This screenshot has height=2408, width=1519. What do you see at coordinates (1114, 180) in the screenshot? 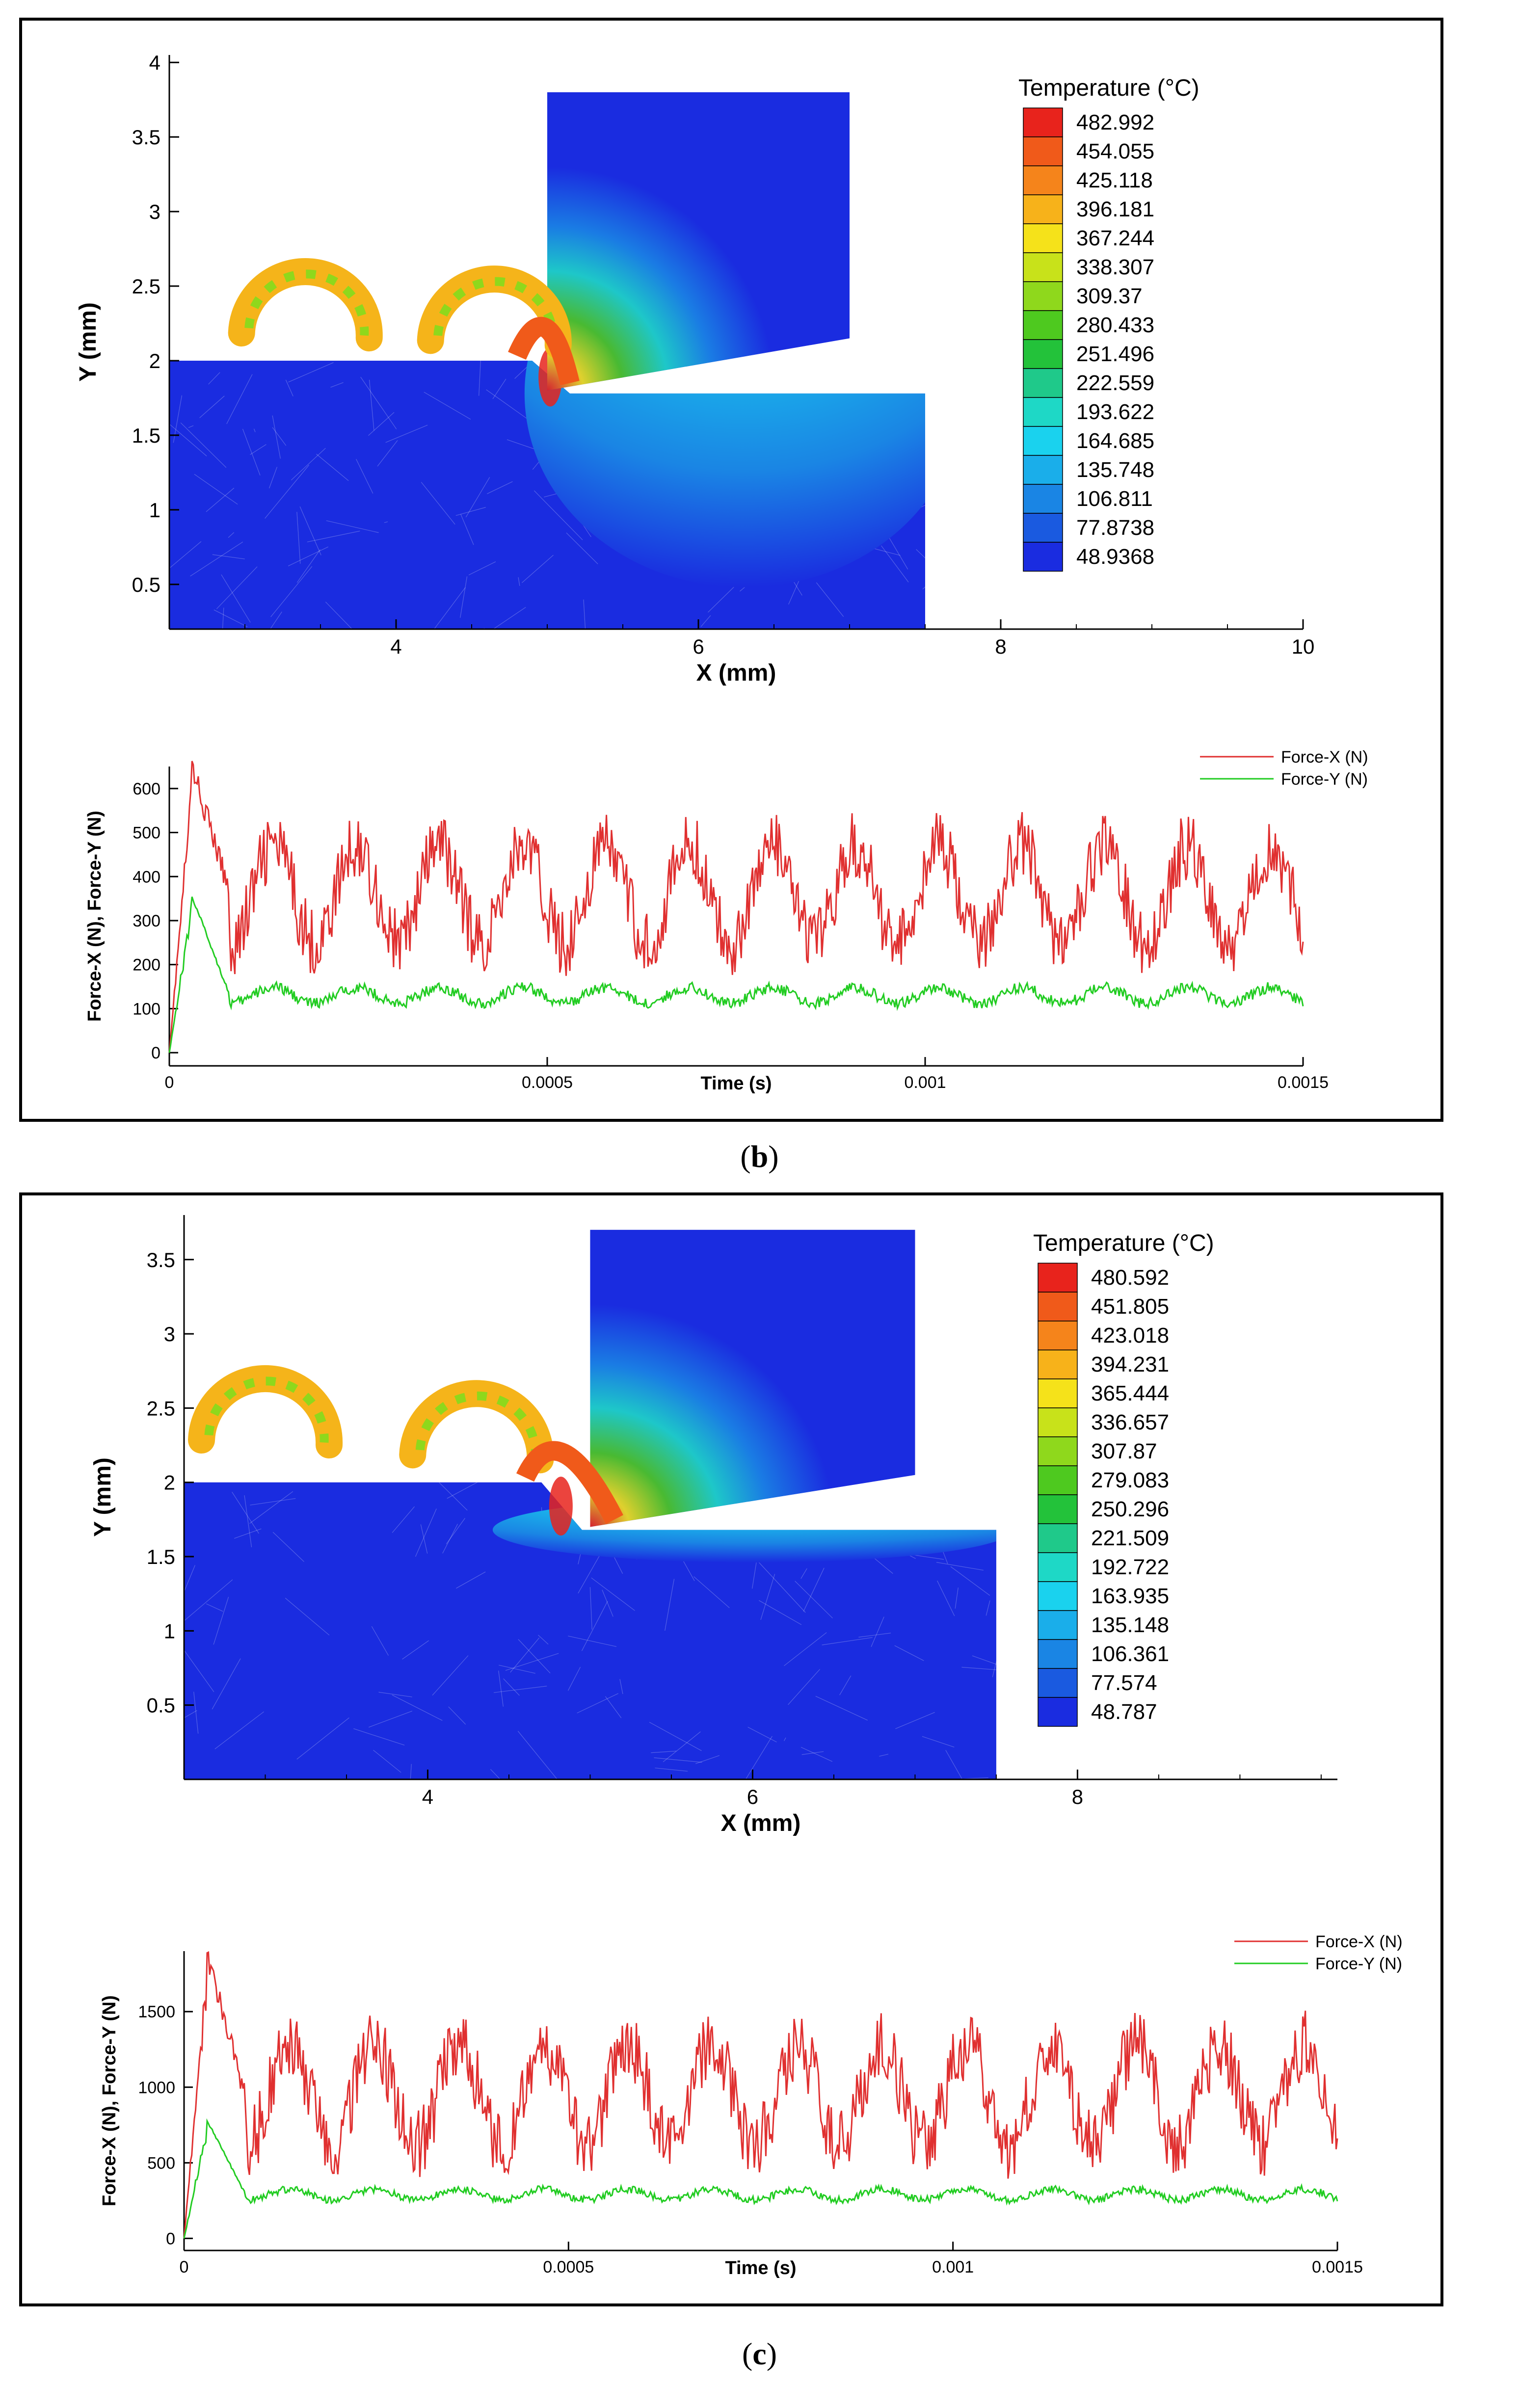
I see `legend-level: 425.118` at bounding box center [1114, 180].